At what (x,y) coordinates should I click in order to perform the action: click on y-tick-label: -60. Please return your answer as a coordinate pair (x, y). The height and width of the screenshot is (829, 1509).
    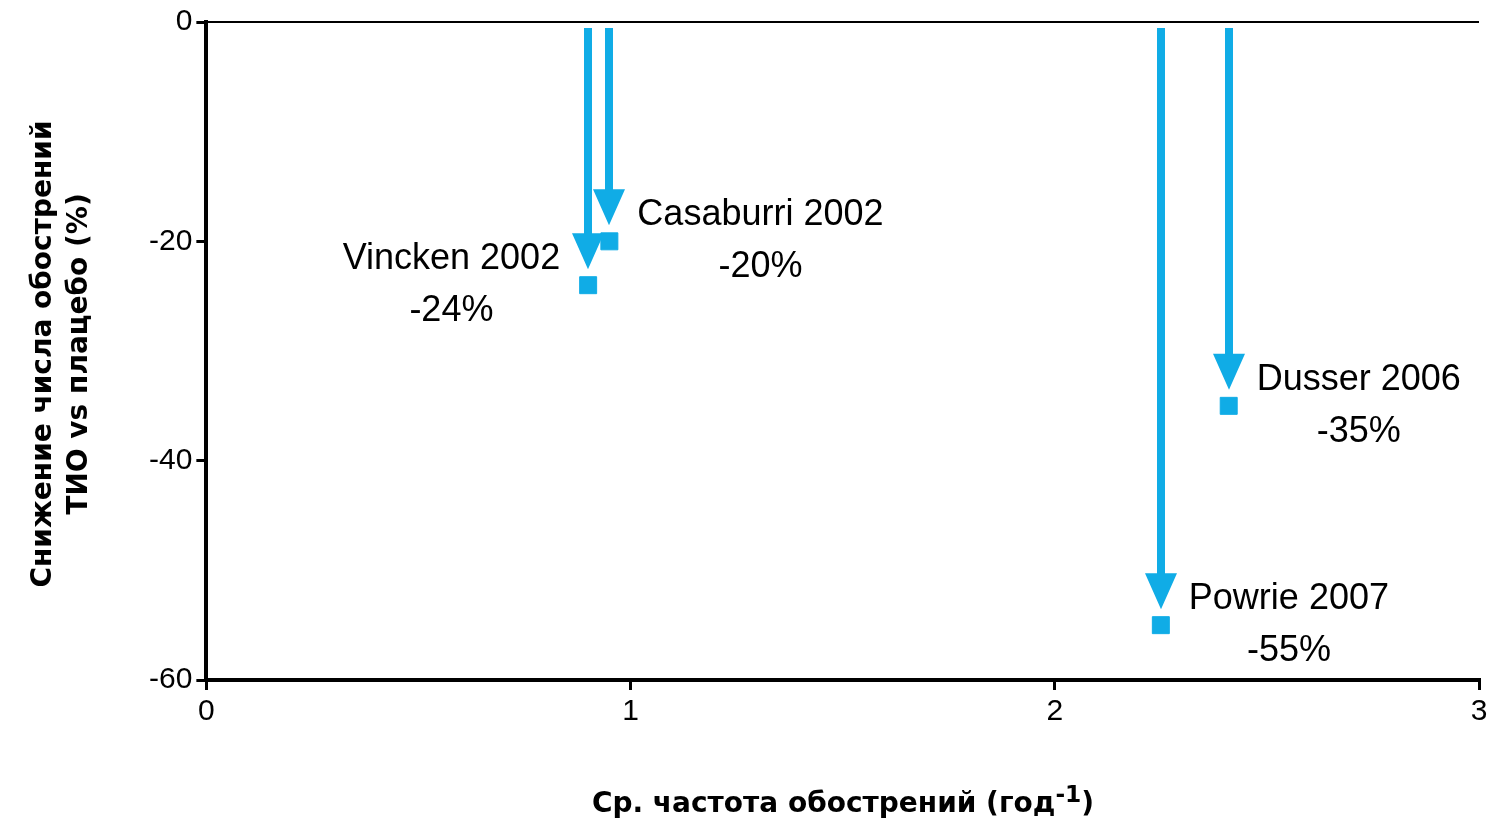
    Looking at the image, I should click on (171, 678).